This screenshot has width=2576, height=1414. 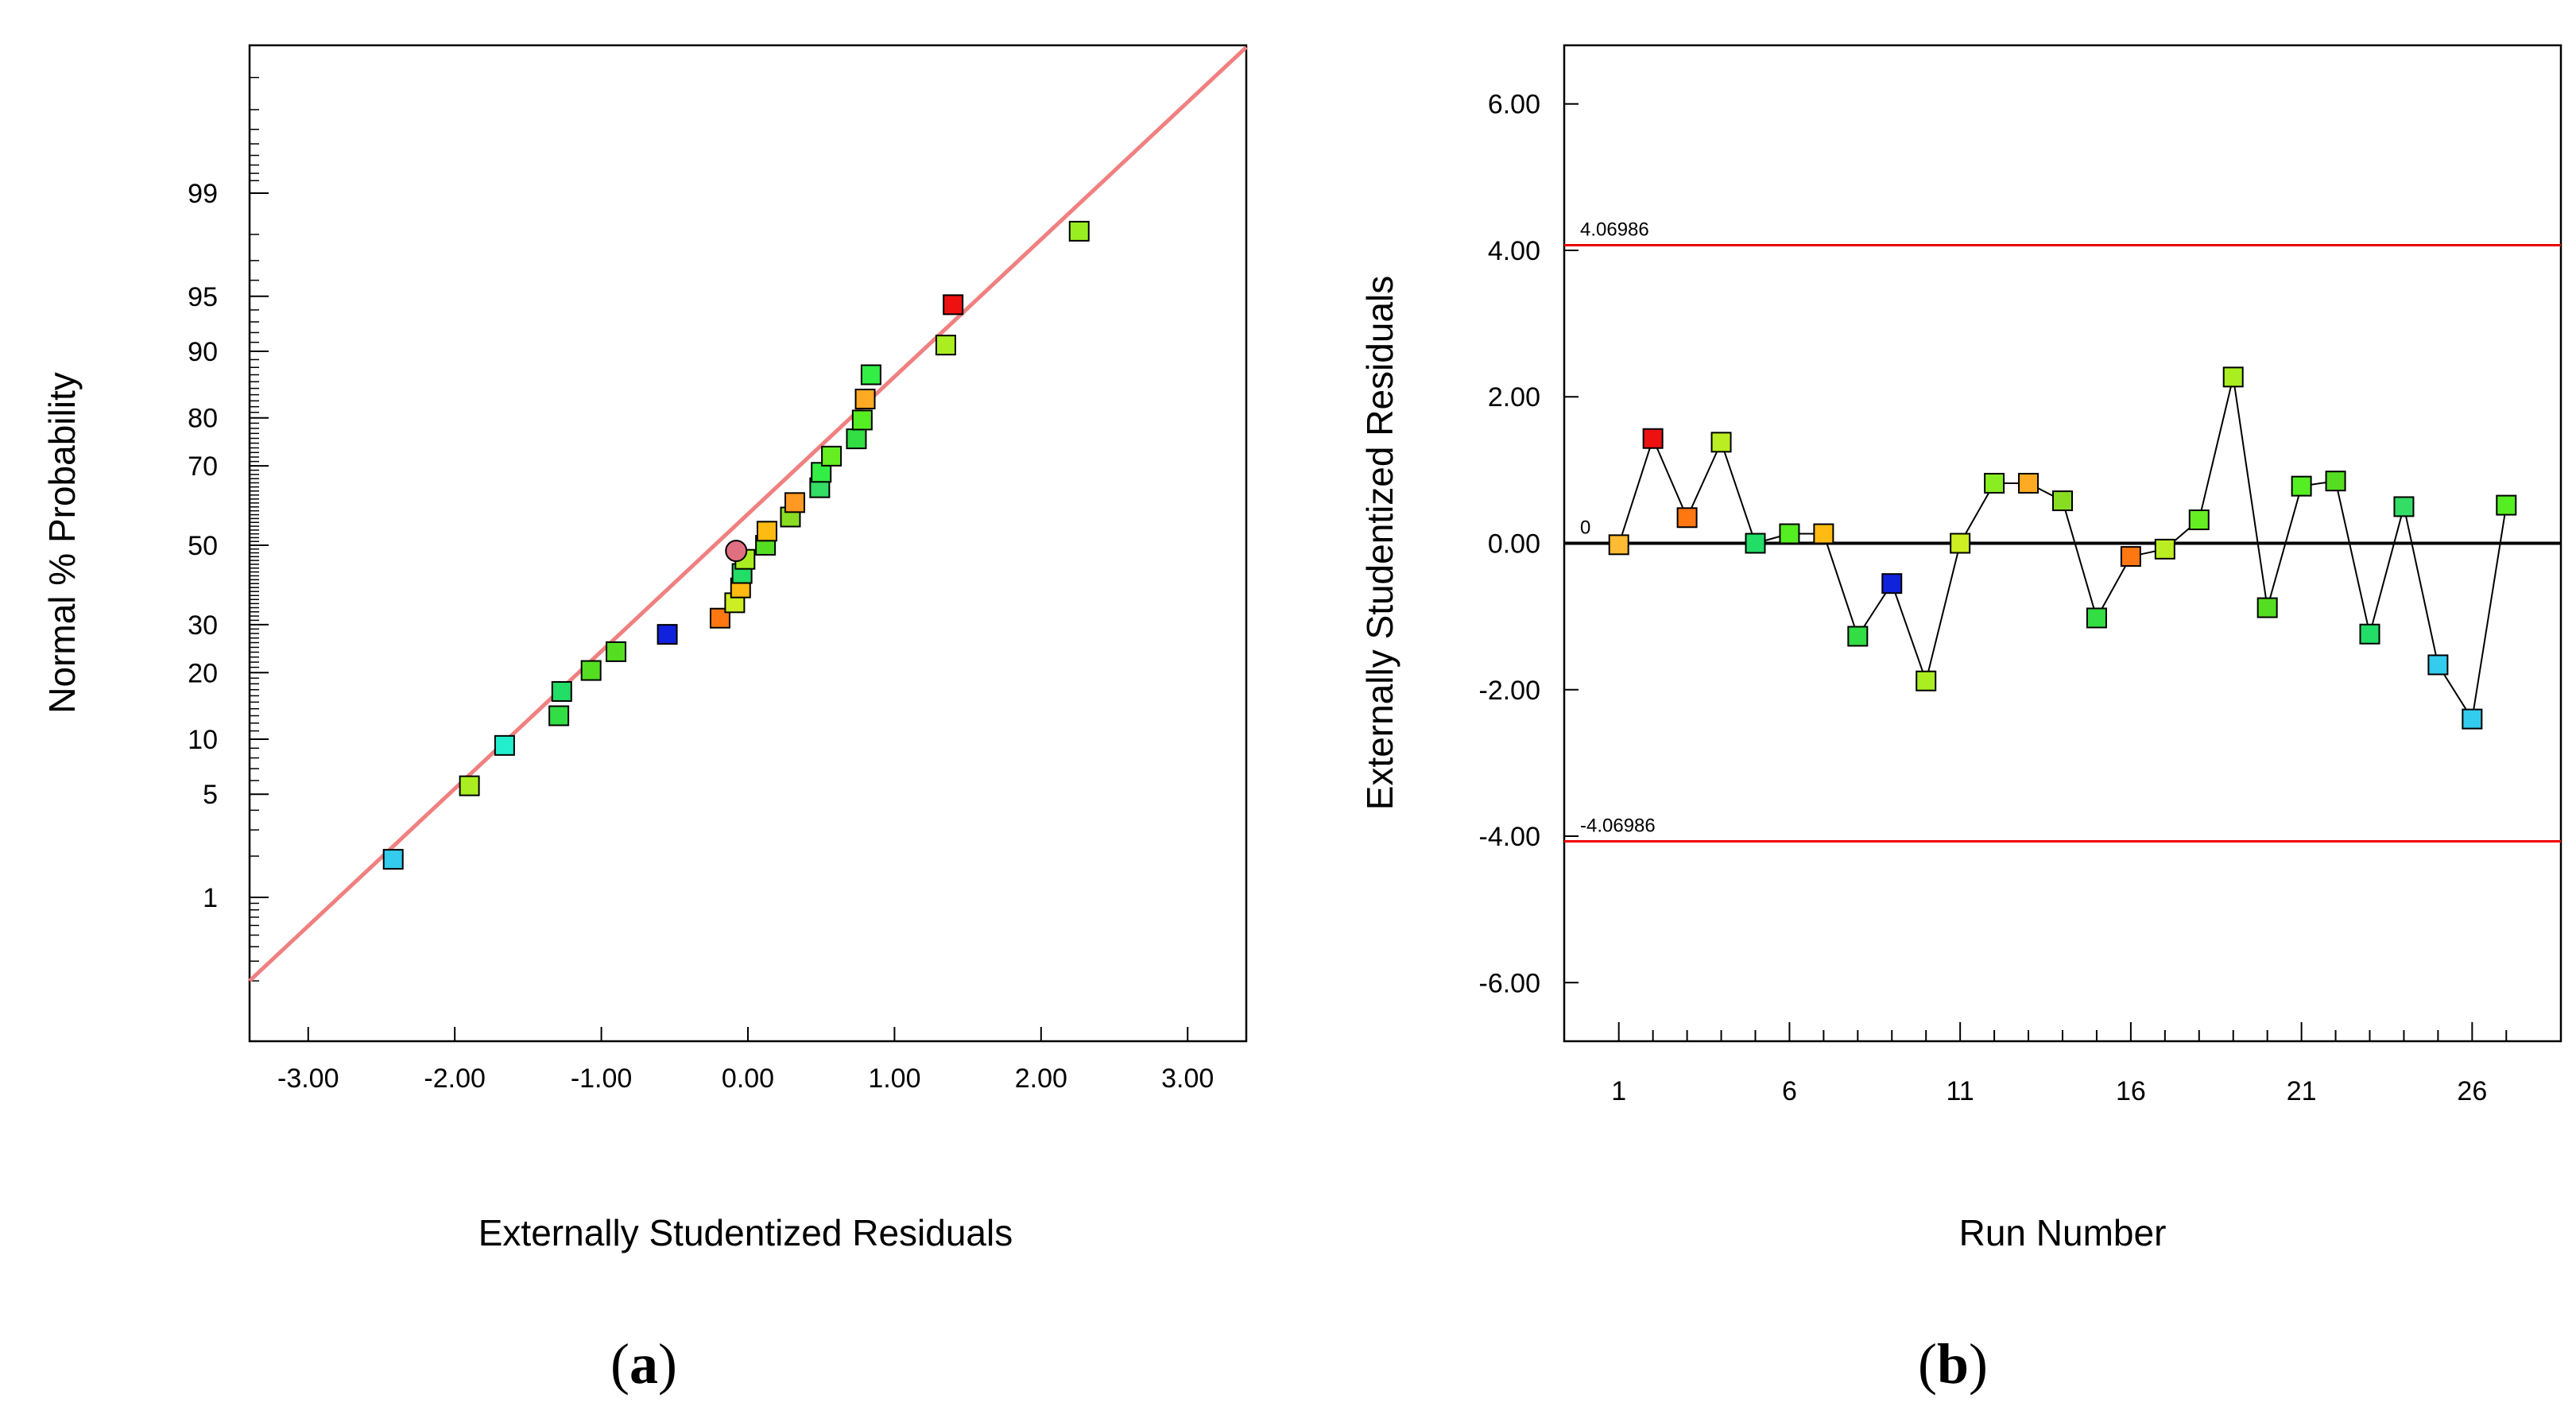 I want to click on panel-b-y-tick-label: -2.00, so click(x=1510, y=691).